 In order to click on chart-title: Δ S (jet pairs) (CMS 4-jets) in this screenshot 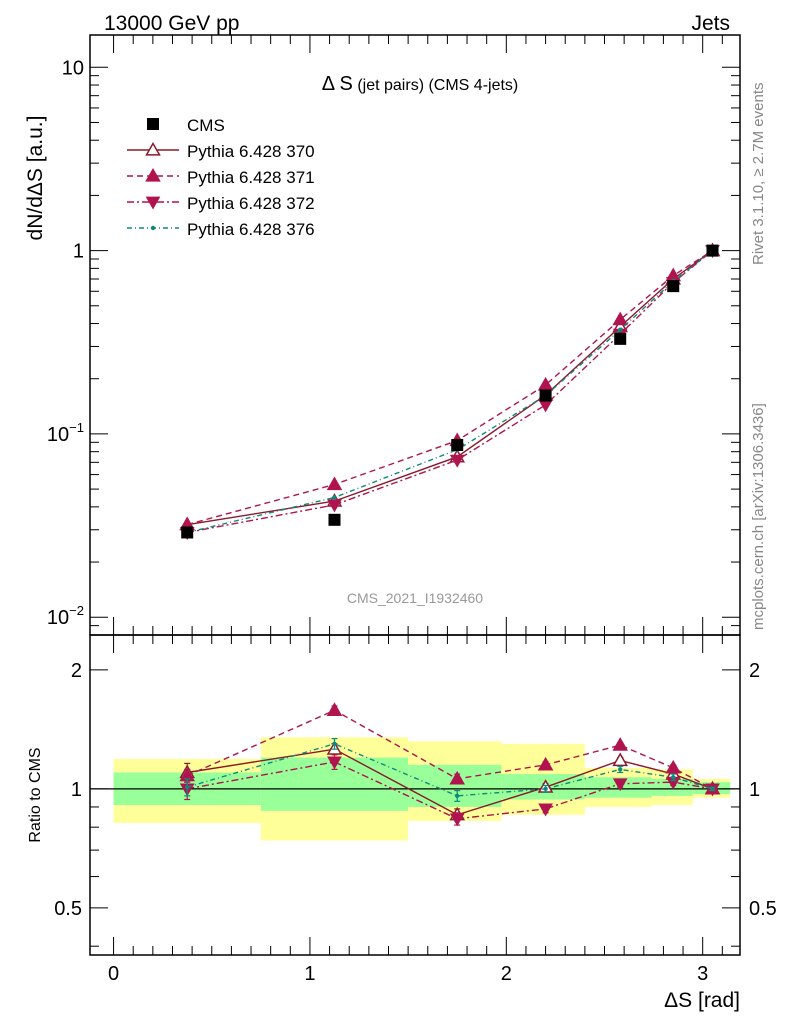, I will do `click(420, 84)`.